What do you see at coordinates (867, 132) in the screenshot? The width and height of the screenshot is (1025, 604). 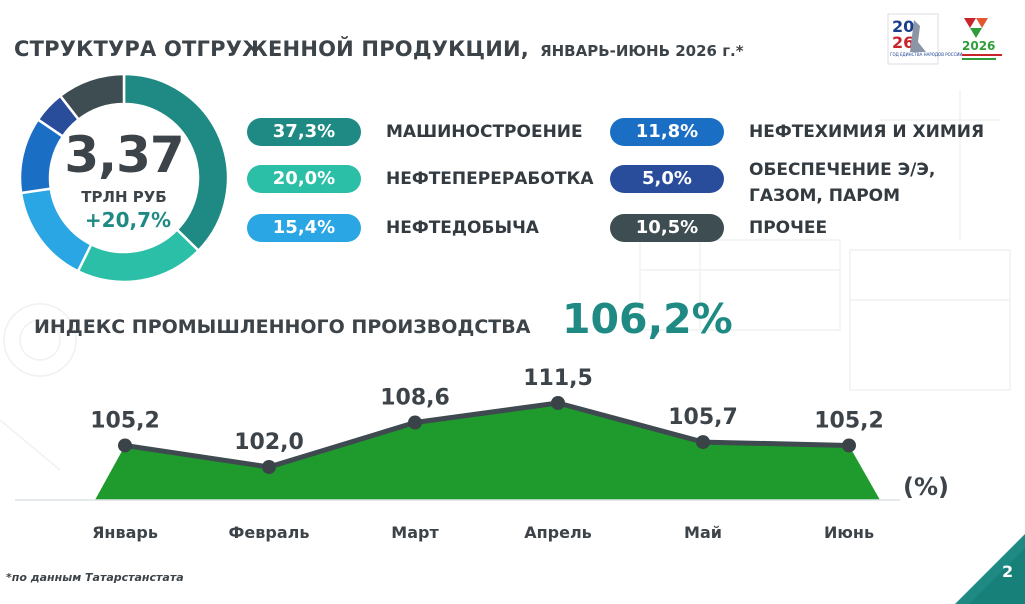 I see `legend-label: НЕФТЕХИМИЯ И ХИМИЯ` at bounding box center [867, 132].